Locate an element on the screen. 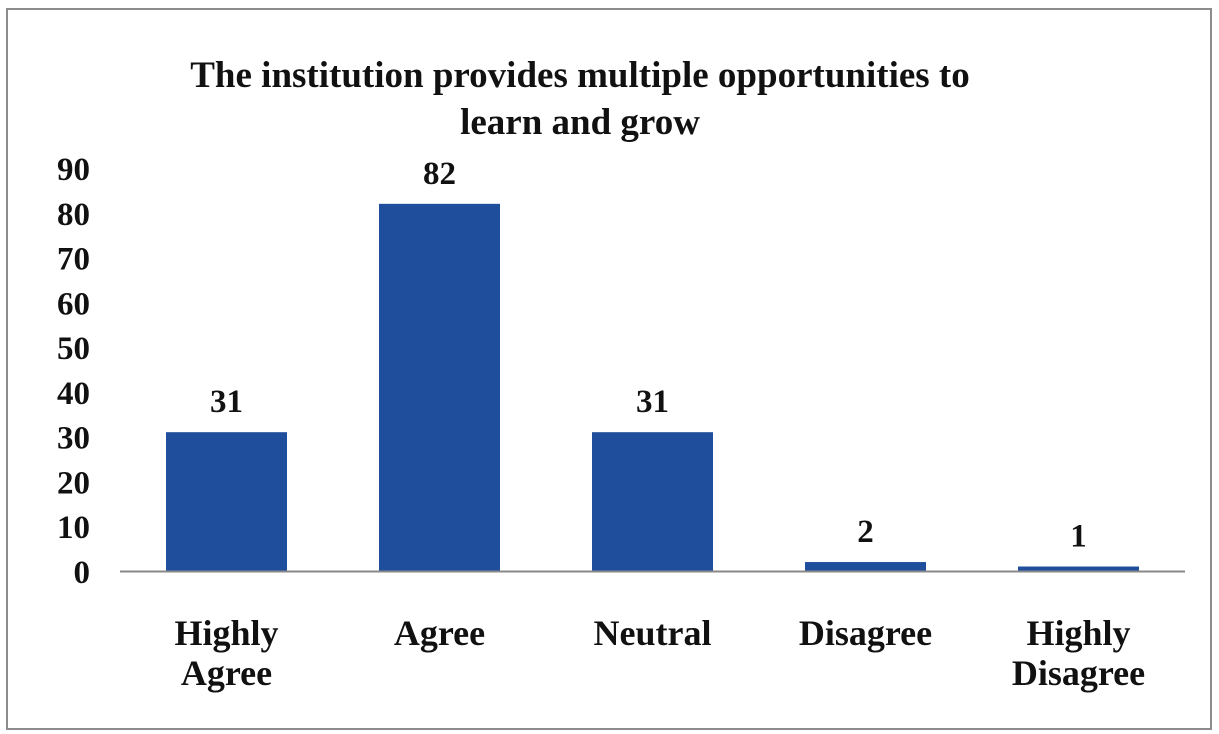  x-tick-label-line: Neutral is located at coordinates (652, 633).